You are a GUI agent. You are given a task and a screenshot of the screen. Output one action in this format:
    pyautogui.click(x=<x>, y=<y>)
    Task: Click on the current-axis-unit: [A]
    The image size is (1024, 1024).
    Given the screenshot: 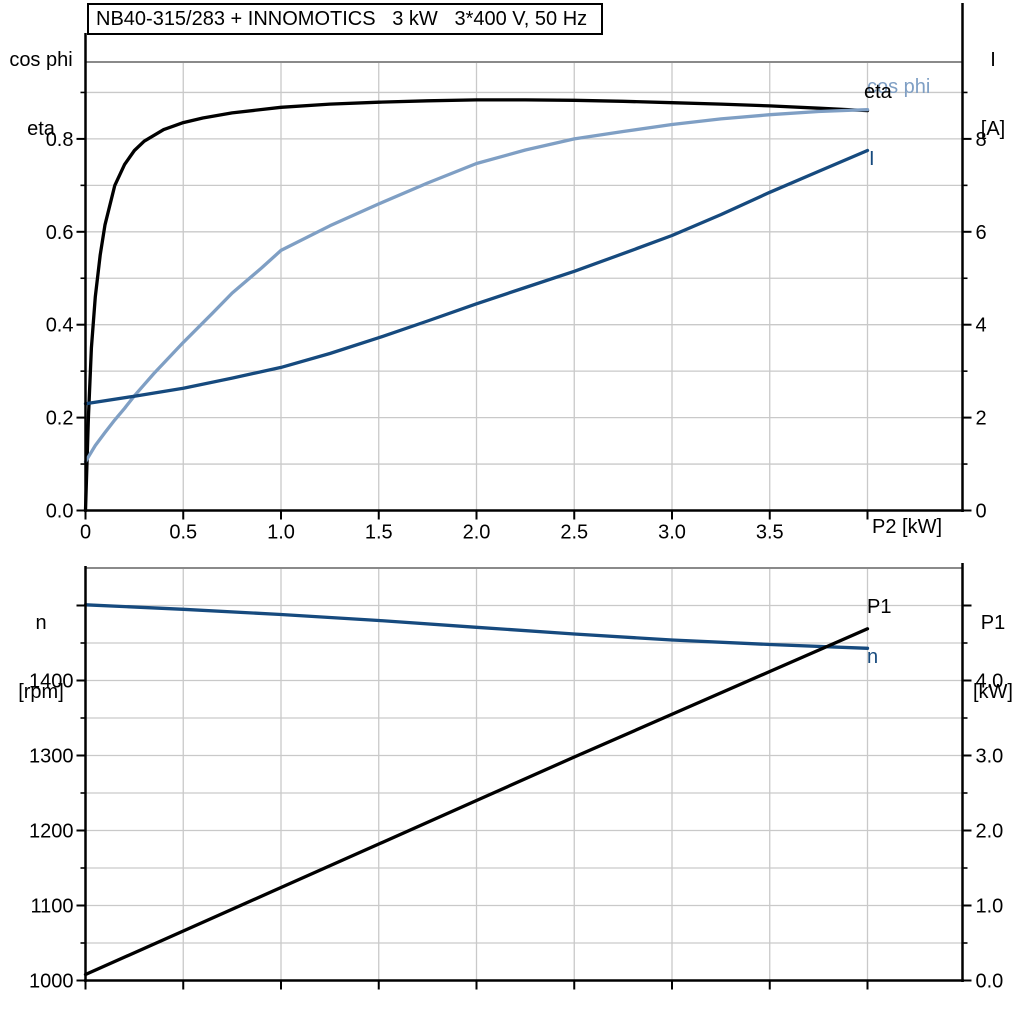 What is the action you would take?
    pyautogui.click(x=993, y=129)
    